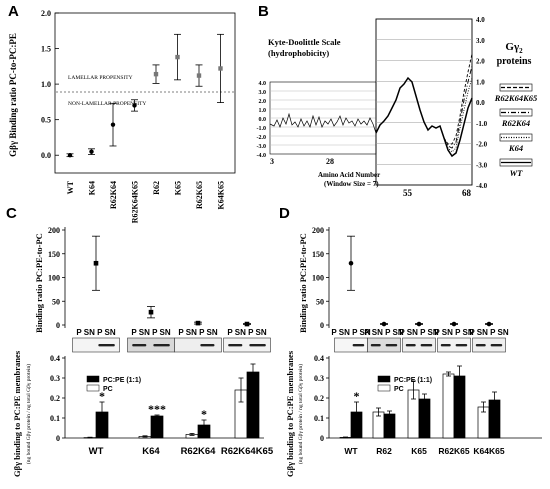 The width and height of the screenshot is (550, 489). I want to click on panel-c-bar-pcpe, so click(253, 405).